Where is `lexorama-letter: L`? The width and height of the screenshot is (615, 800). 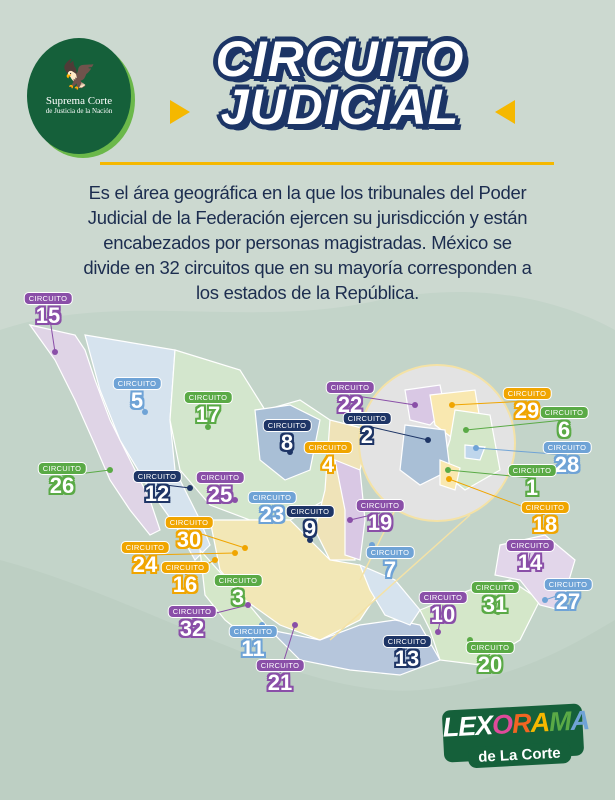
lexorama-letter: L is located at coordinates (450, 727).